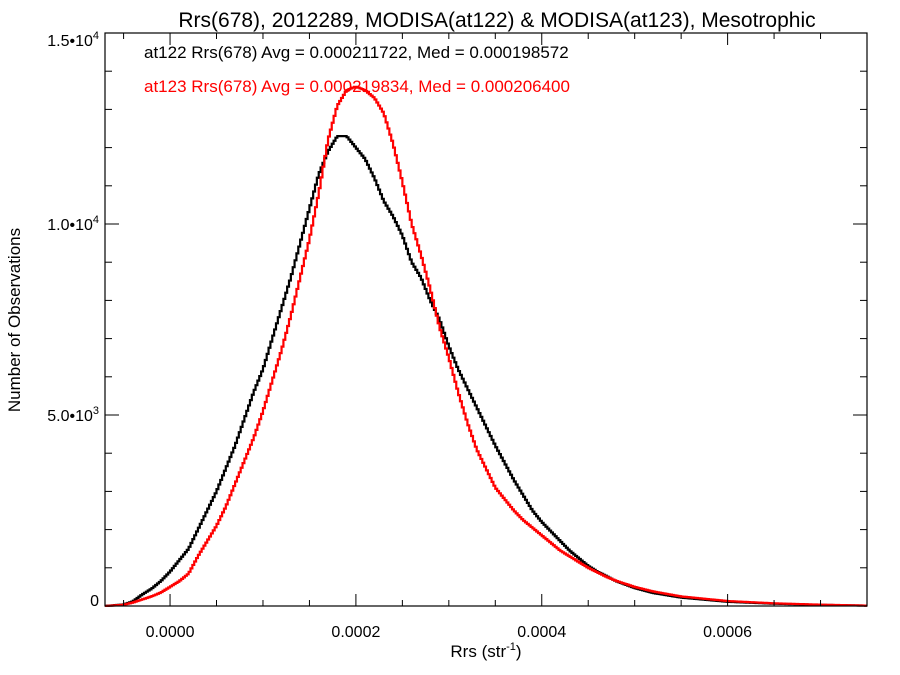  What do you see at coordinates (541, 632) in the screenshot?
I see `x-tick-label: 0.0004` at bounding box center [541, 632].